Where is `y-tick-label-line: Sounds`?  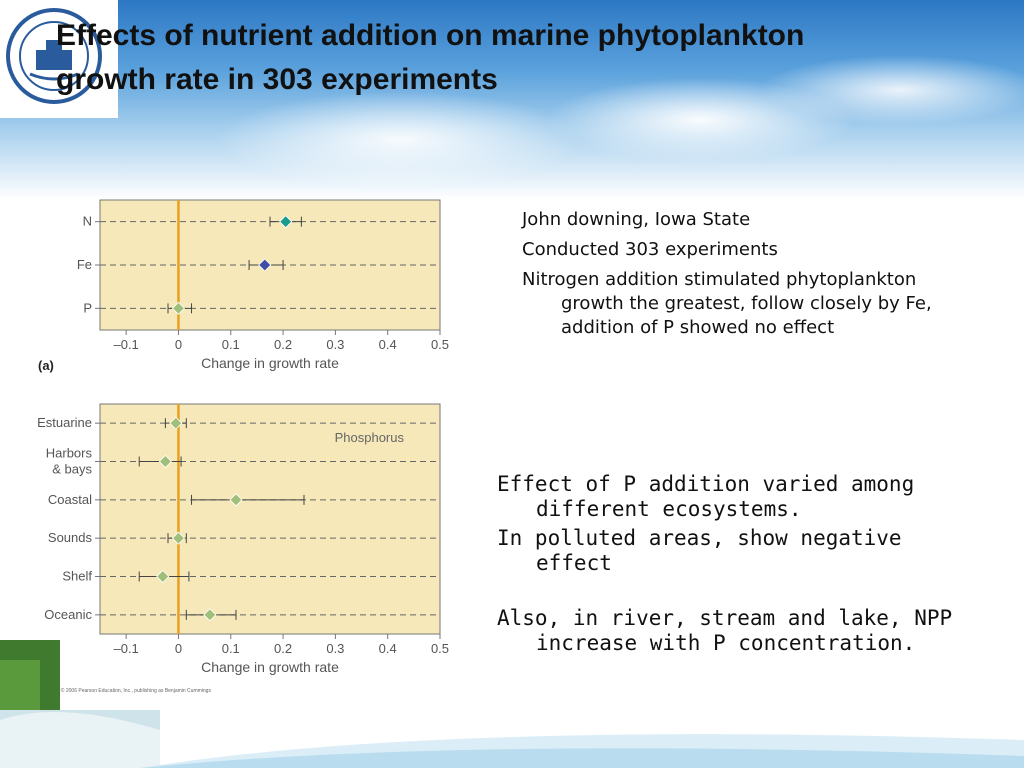
y-tick-label-line: Sounds is located at coordinates (70, 537).